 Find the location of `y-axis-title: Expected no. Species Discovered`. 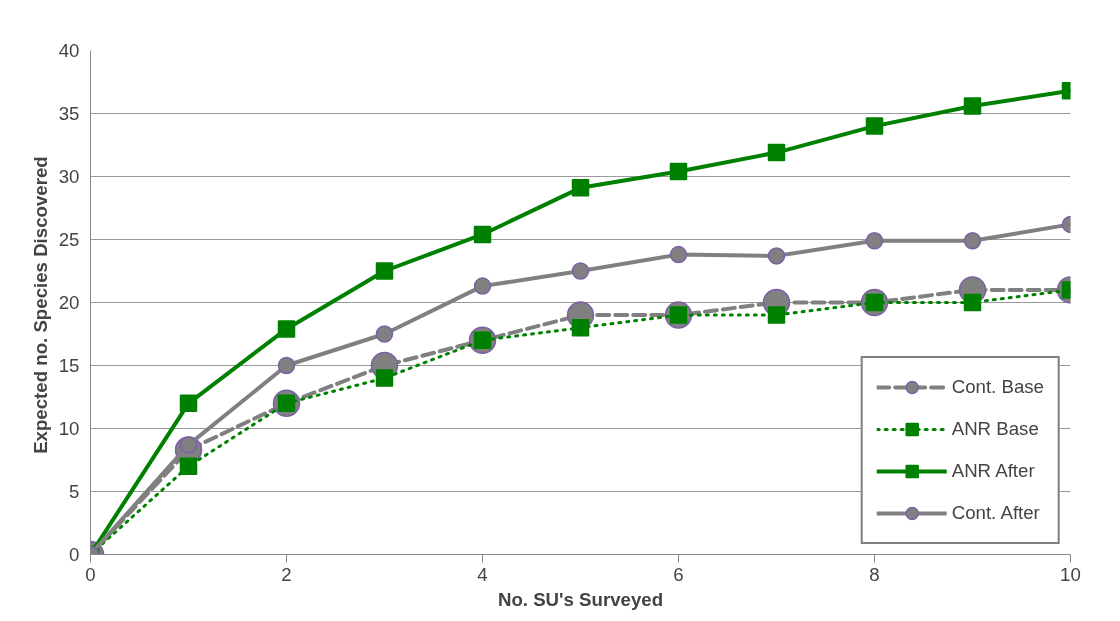

y-axis-title: Expected no. Species Discovered is located at coordinates (40, 305).